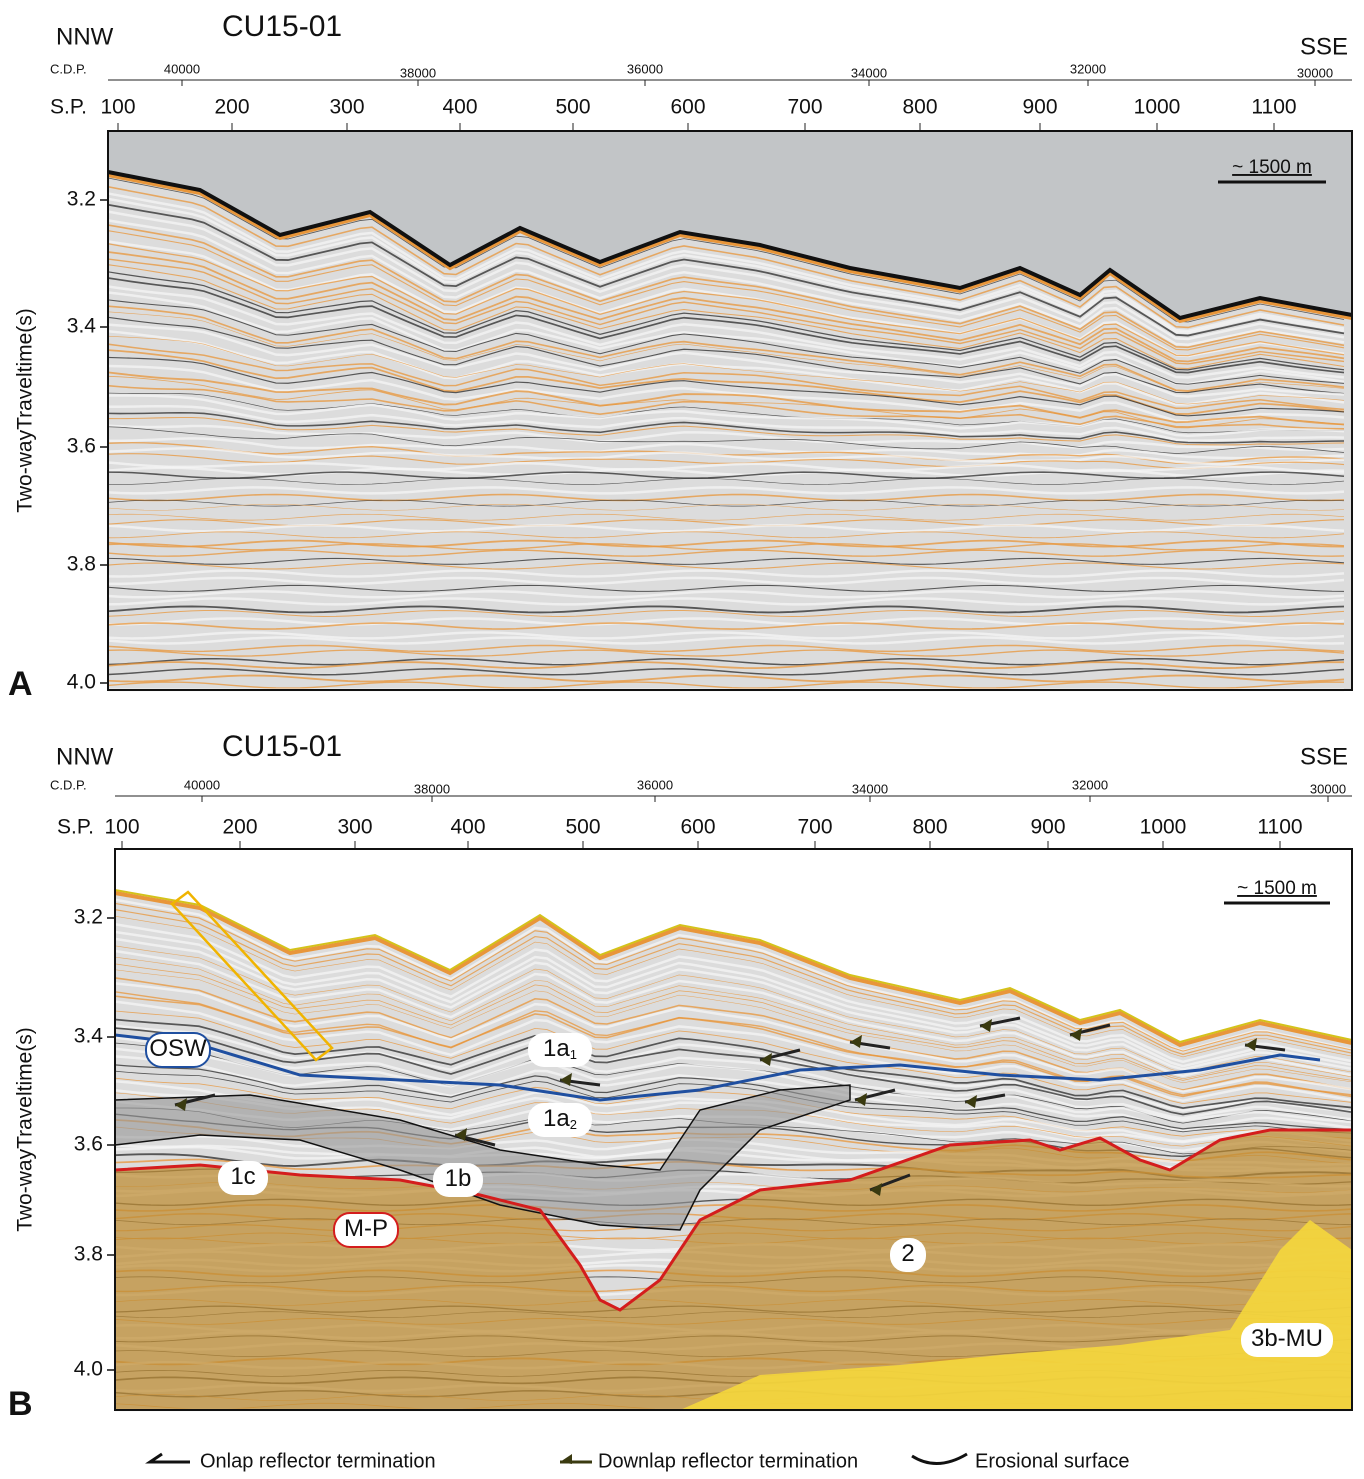  I want to click on legend-label: Downlap reflector termination, so click(728, 1461).